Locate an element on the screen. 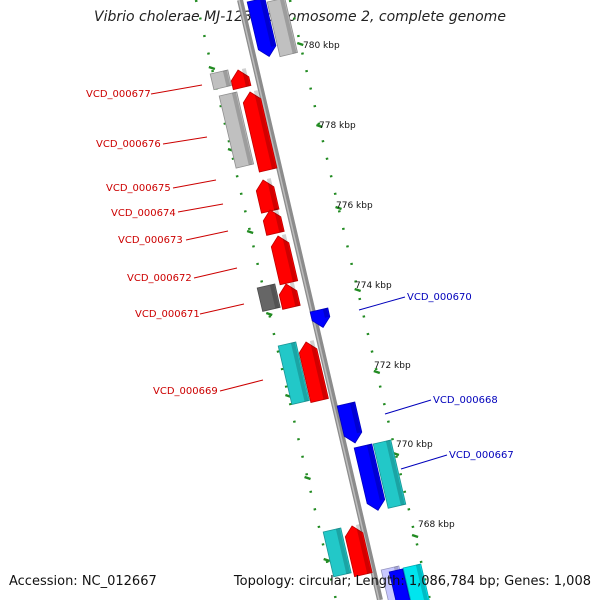 The width and height of the screenshot is (600, 600). scale-label-0: 780 kbp is located at coordinates (321, 46).